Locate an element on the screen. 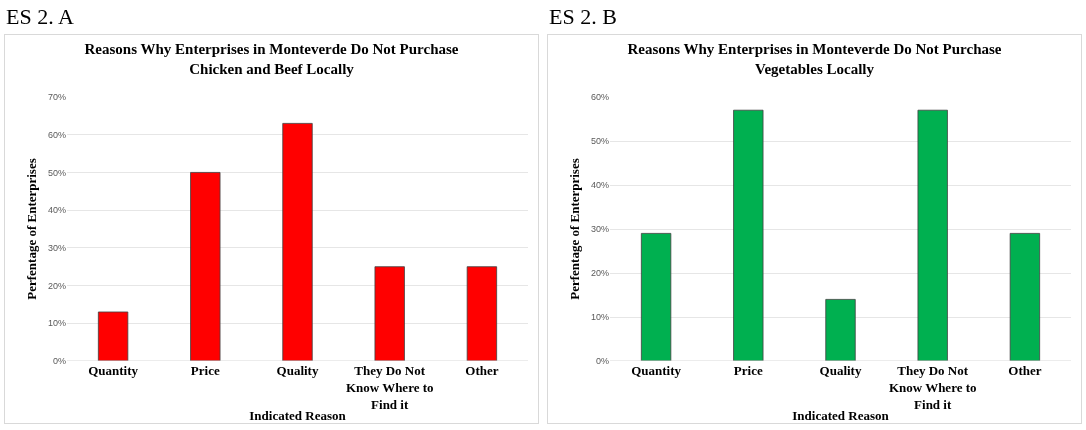 The image size is (1086, 430). chart-title: Reasons Why Enterprises in Monteverde Do Not Purchase Vegetables Locally is located at coordinates (814, 59).